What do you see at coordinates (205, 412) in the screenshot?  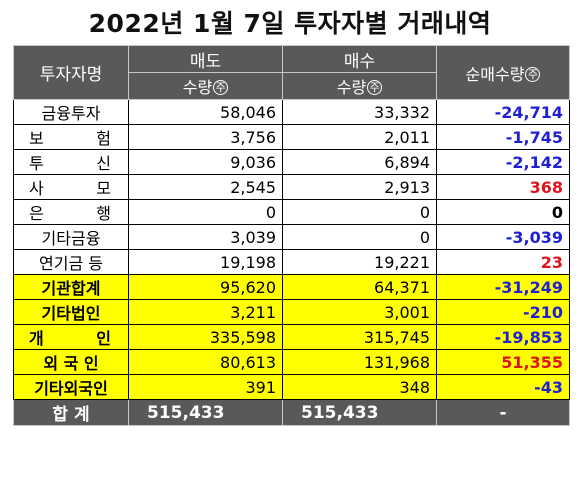 I see `total-sell: 515,433` at bounding box center [205, 412].